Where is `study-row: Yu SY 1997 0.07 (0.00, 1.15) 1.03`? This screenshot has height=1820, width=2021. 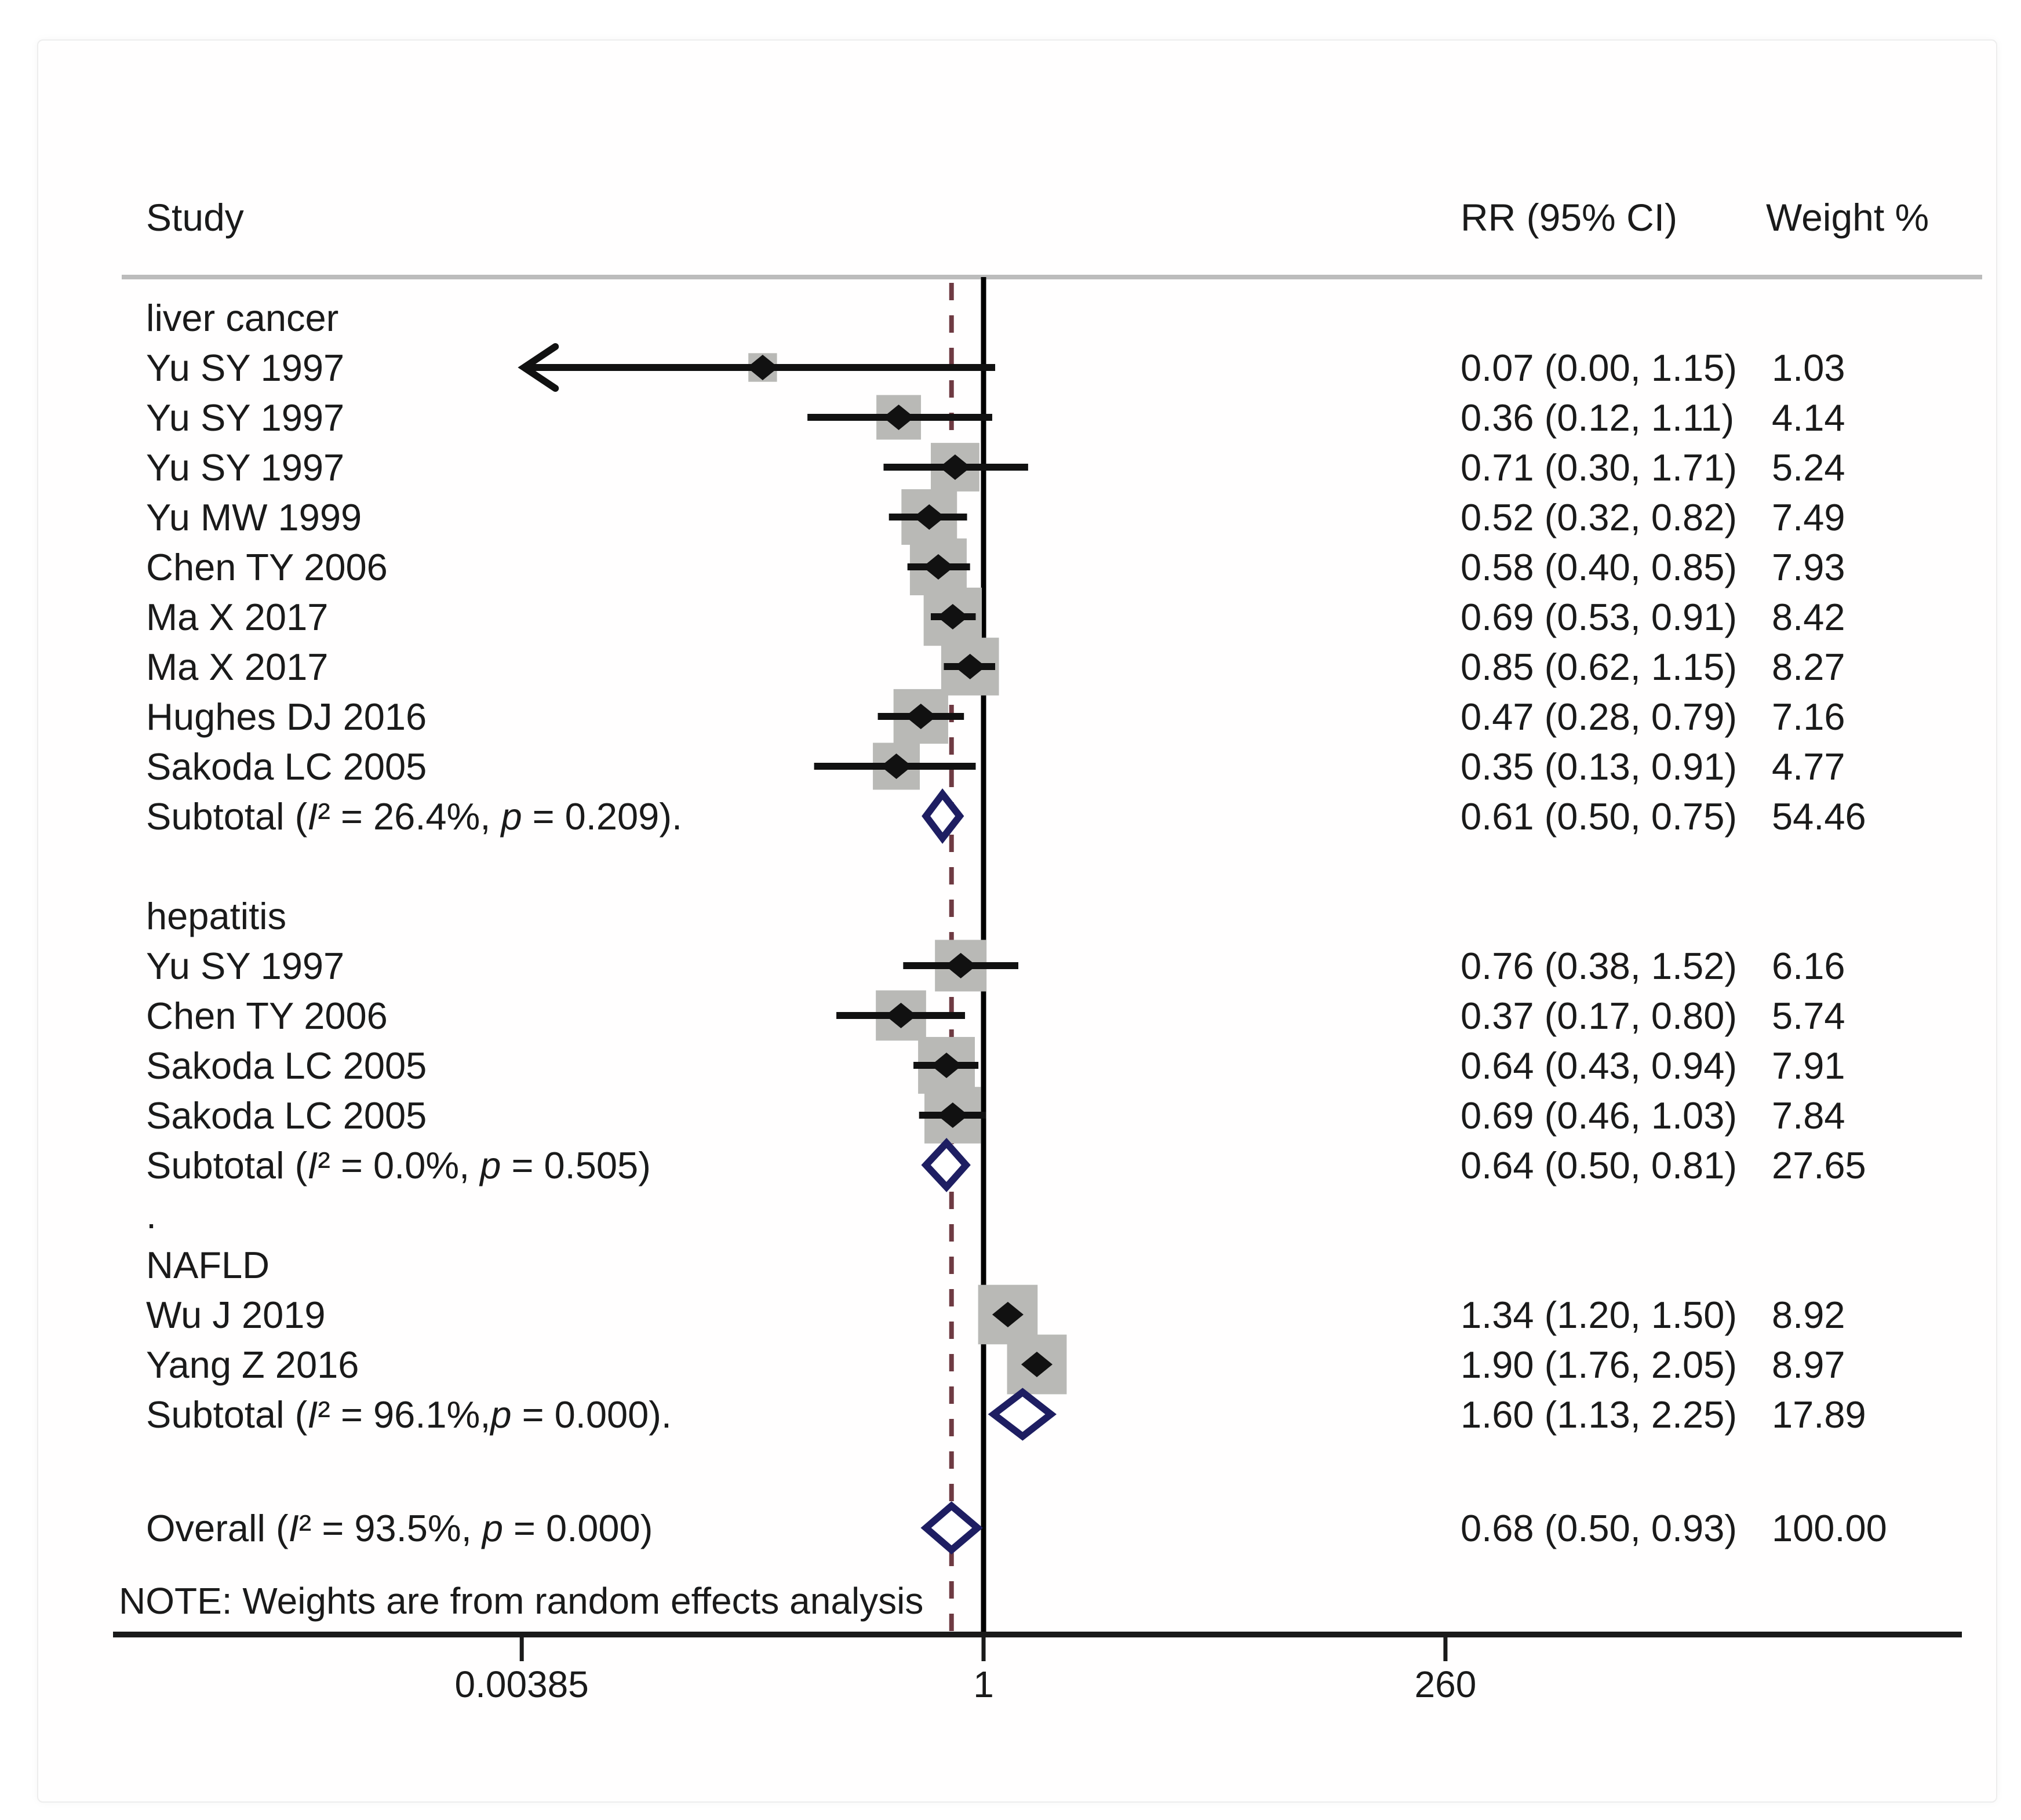 study-row: Yu SY 1997 0.07 (0.00, 1.15) 1.03 is located at coordinates (995, 368).